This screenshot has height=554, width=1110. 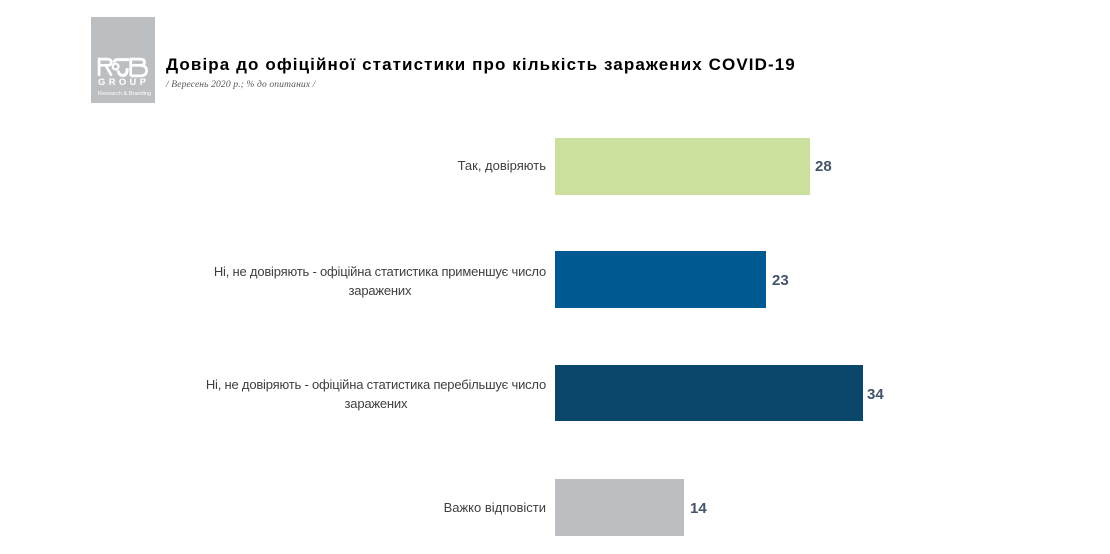 What do you see at coordinates (124, 94) in the screenshot?
I see `svg-text: Research & Branding` at bounding box center [124, 94].